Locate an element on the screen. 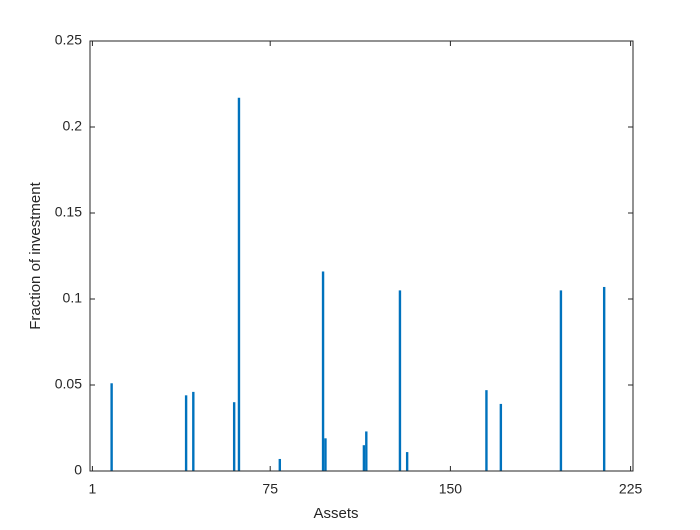 This screenshot has height=530, width=700. y-tick-label: 0.05 is located at coordinates (68, 384).